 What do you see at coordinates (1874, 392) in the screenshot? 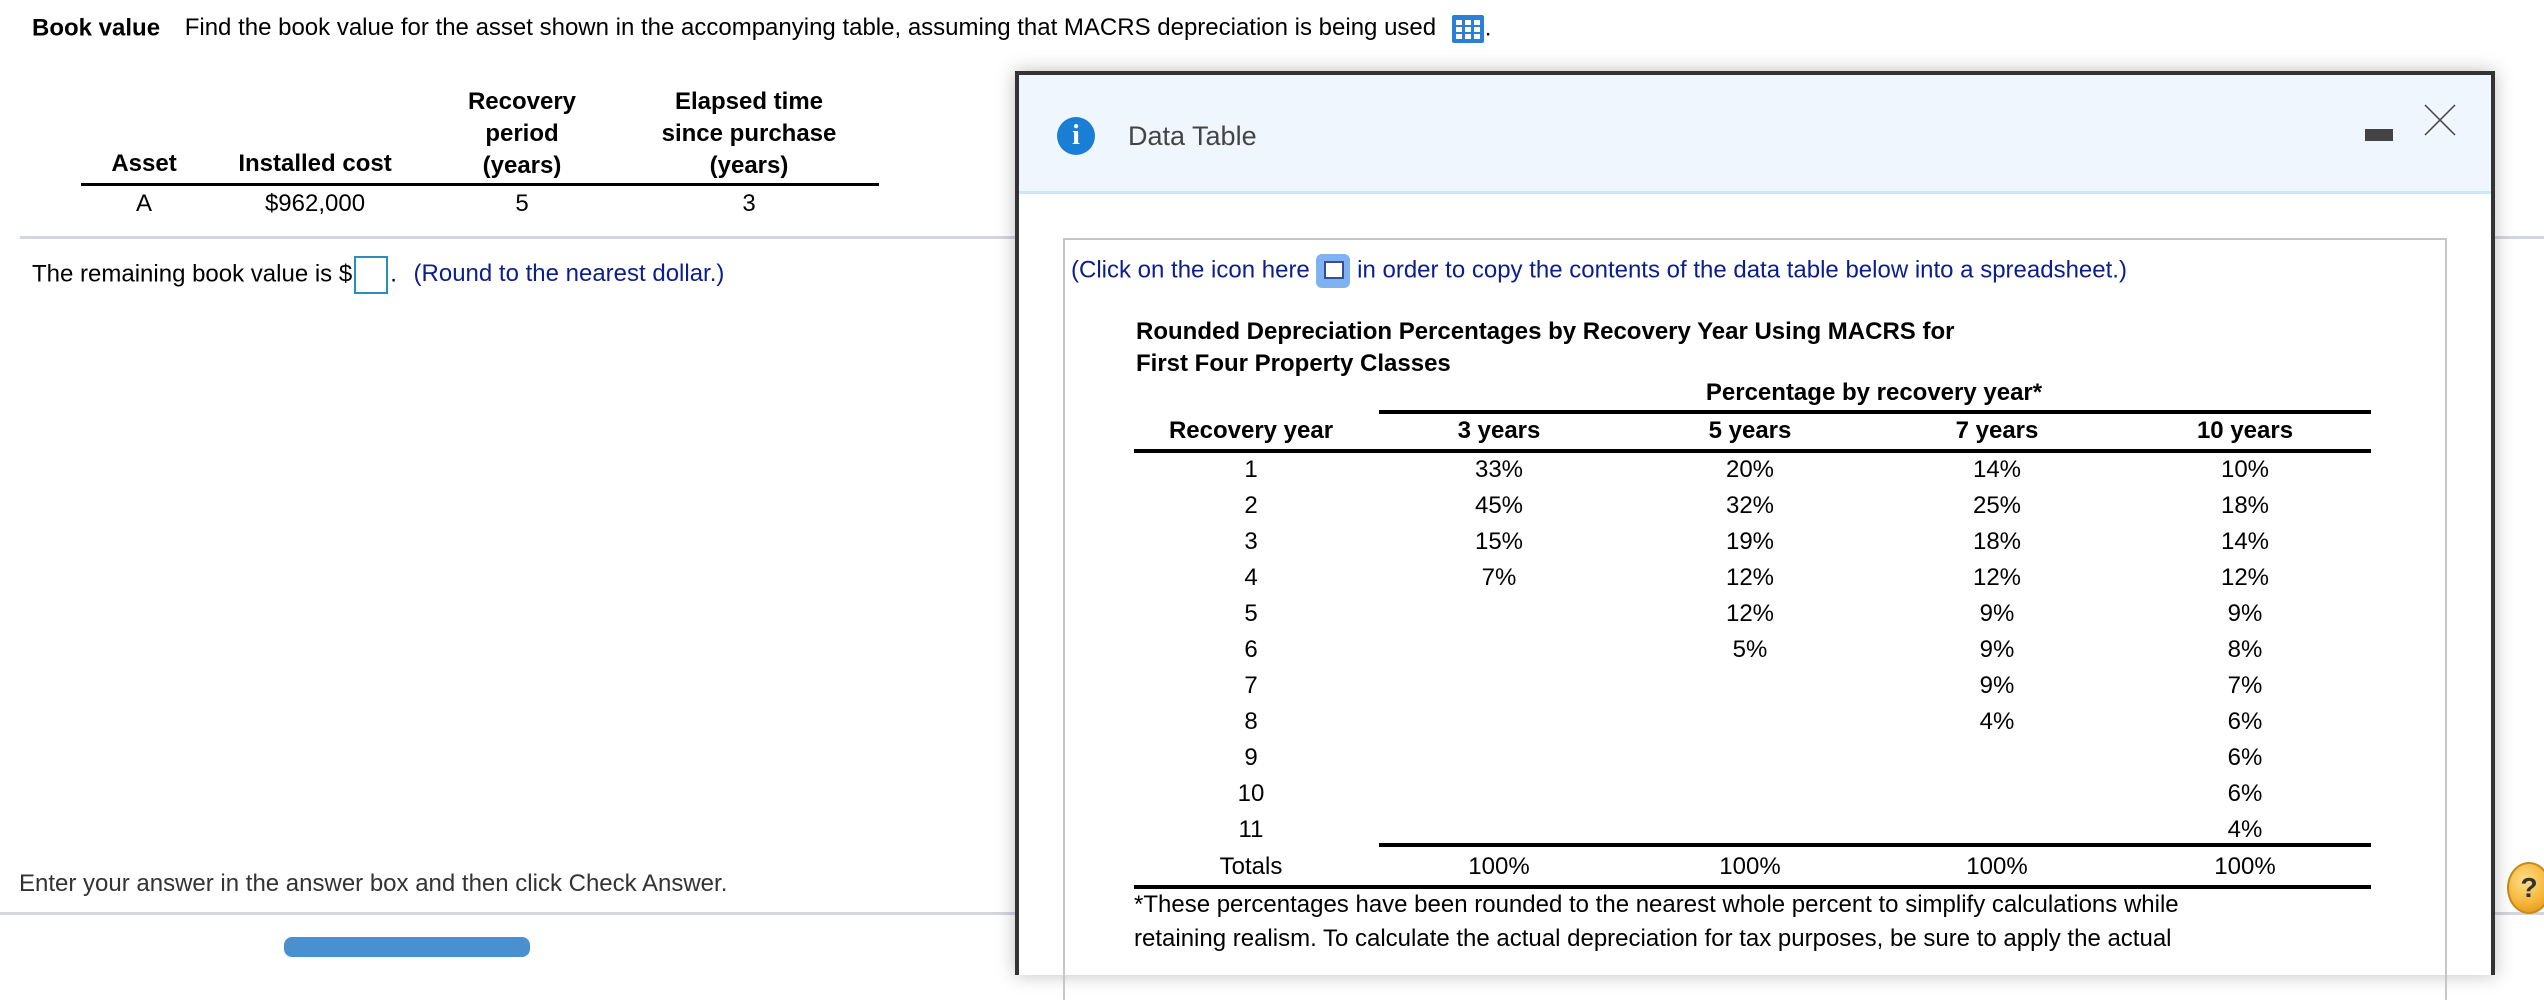
I see `group-header: Percentage by recovery year*` at bounding box center [1874, 392].